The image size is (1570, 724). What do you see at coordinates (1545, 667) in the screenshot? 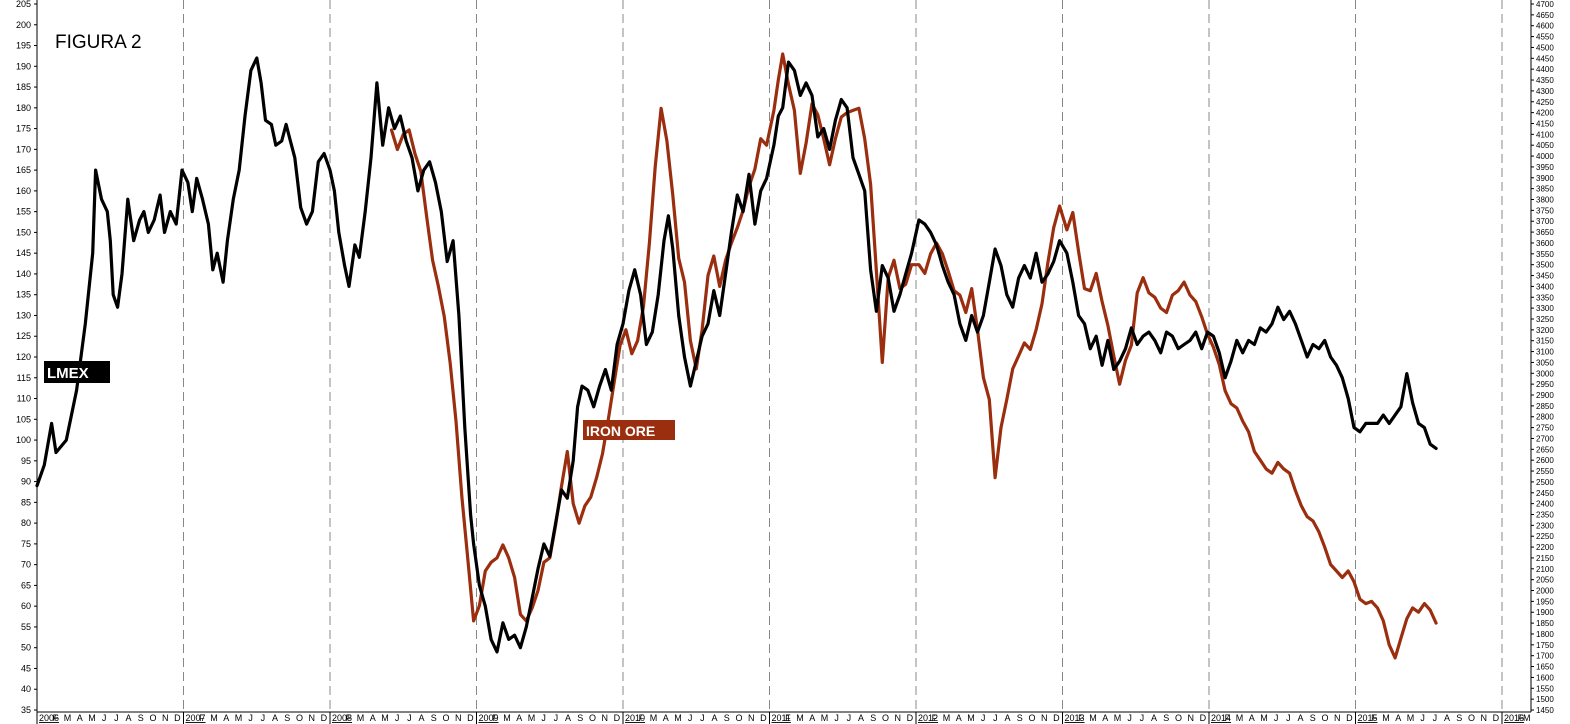
I see `right-tick-label: 1650` at bounding box center [1545, 667].